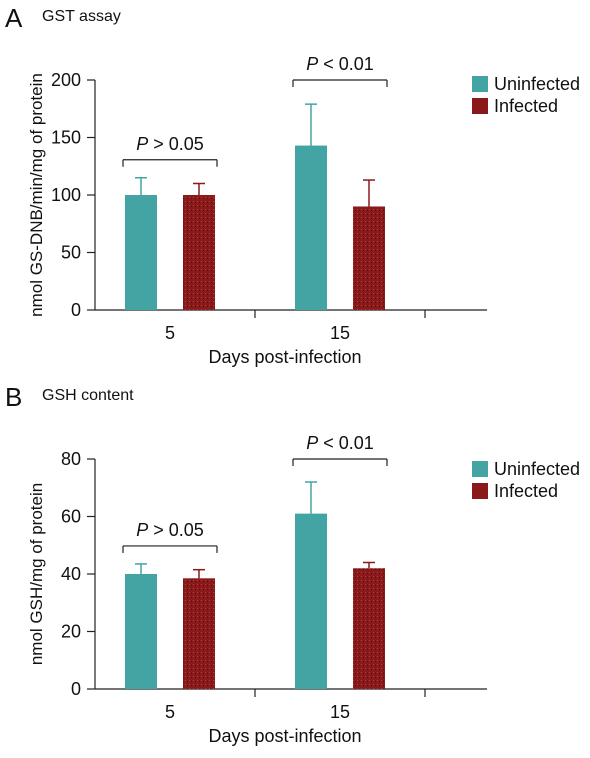  Describe the element at coordinates (66, 138) in the screenshot. I see `y-tick-label: 150` at that location.